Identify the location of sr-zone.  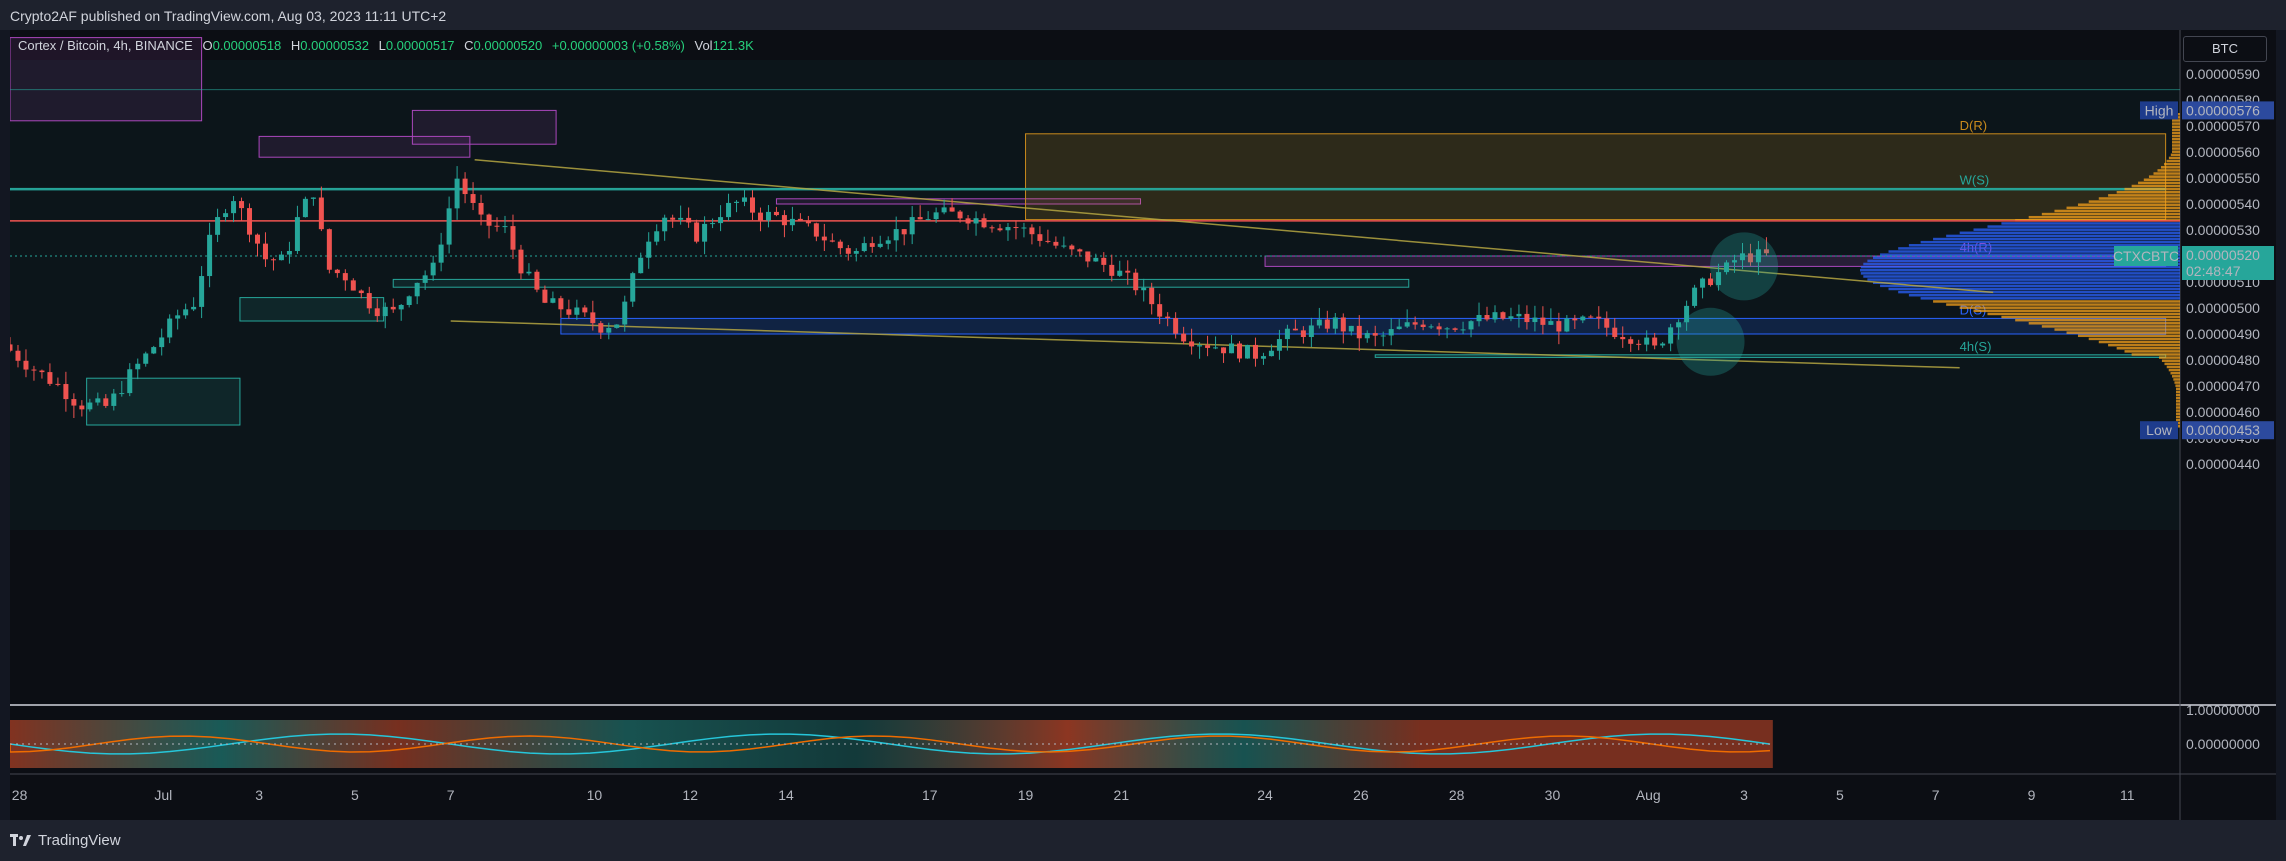
(1770, 356).